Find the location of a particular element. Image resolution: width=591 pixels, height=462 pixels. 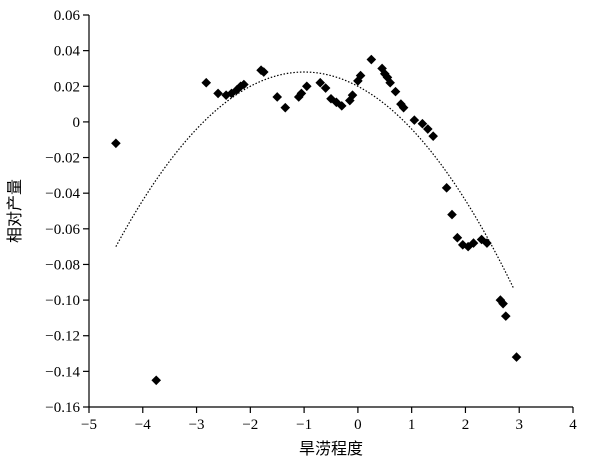

y-tick-label: 0 is located at coordinates (77, 123).